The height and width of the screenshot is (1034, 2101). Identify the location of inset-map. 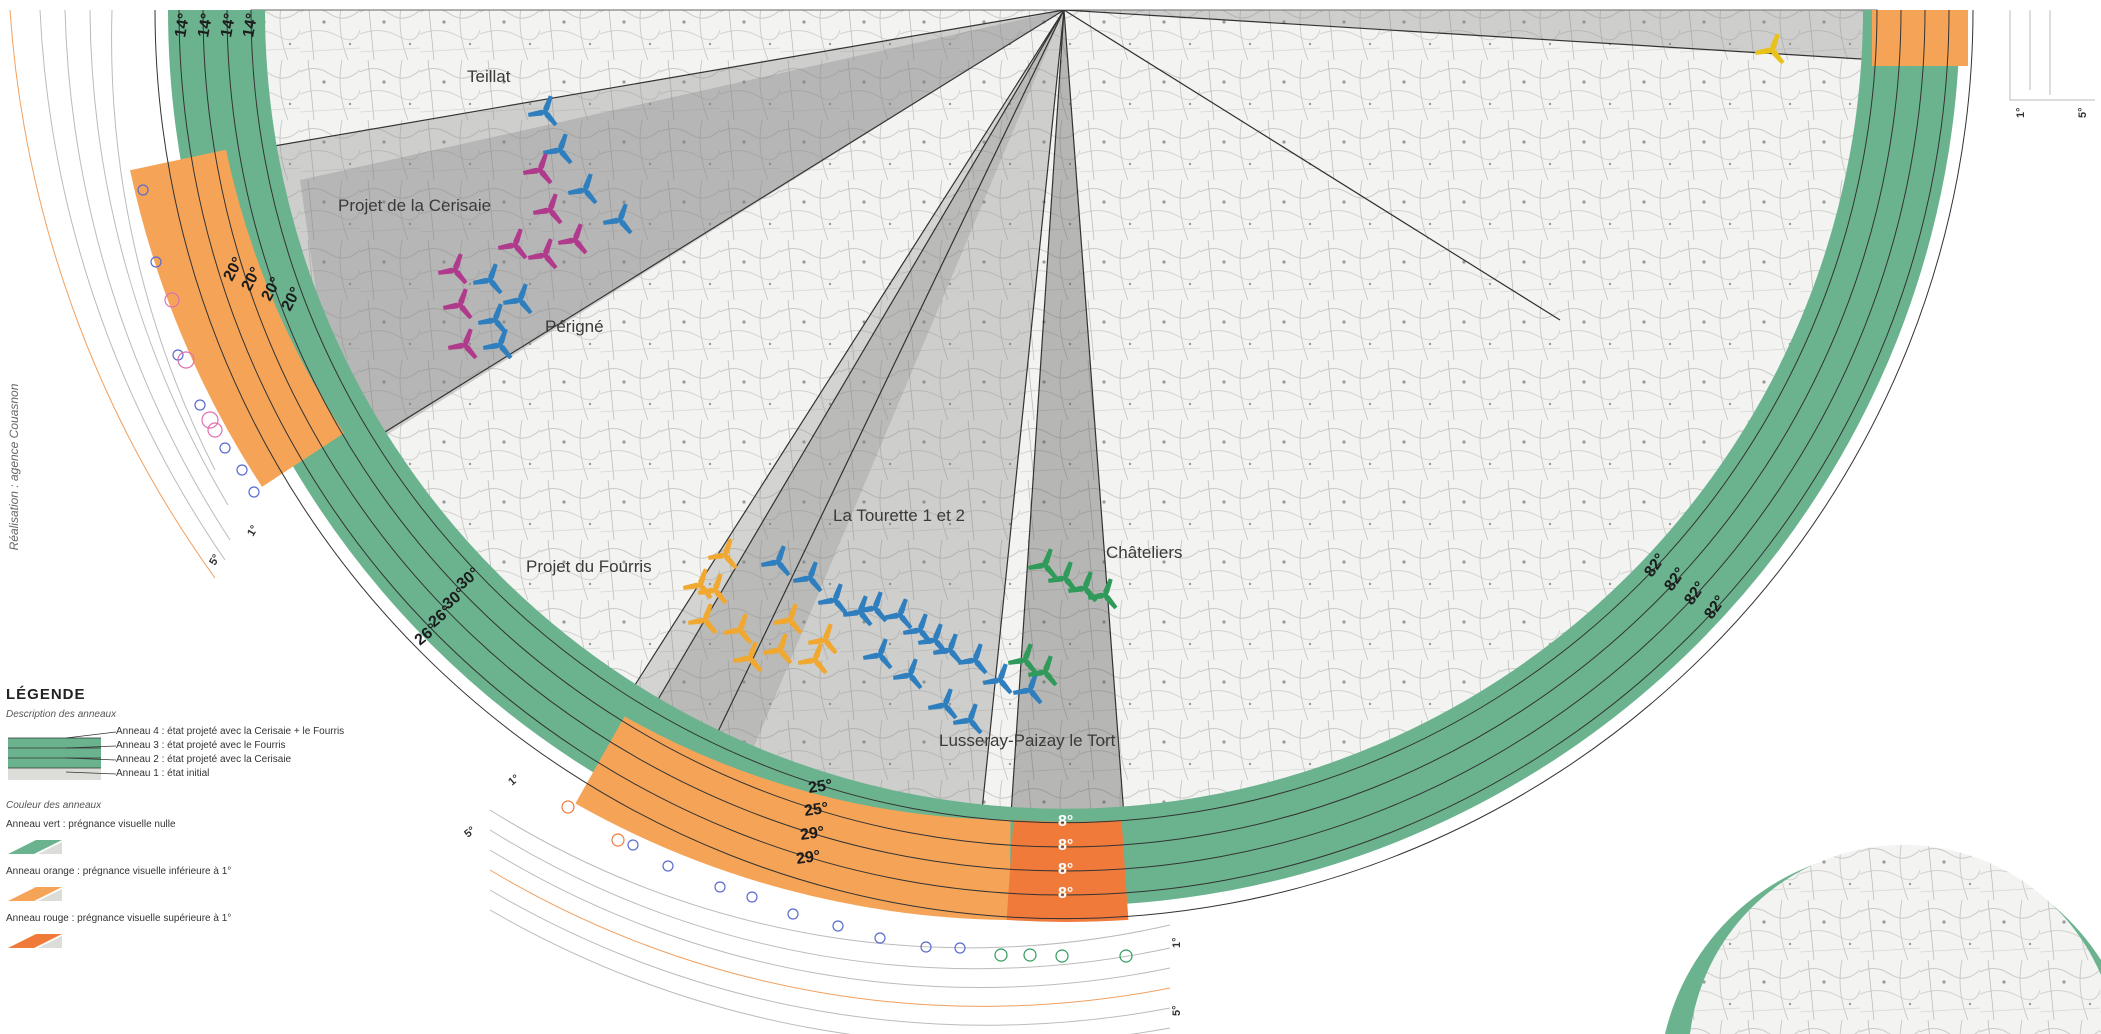
(1883, 939).